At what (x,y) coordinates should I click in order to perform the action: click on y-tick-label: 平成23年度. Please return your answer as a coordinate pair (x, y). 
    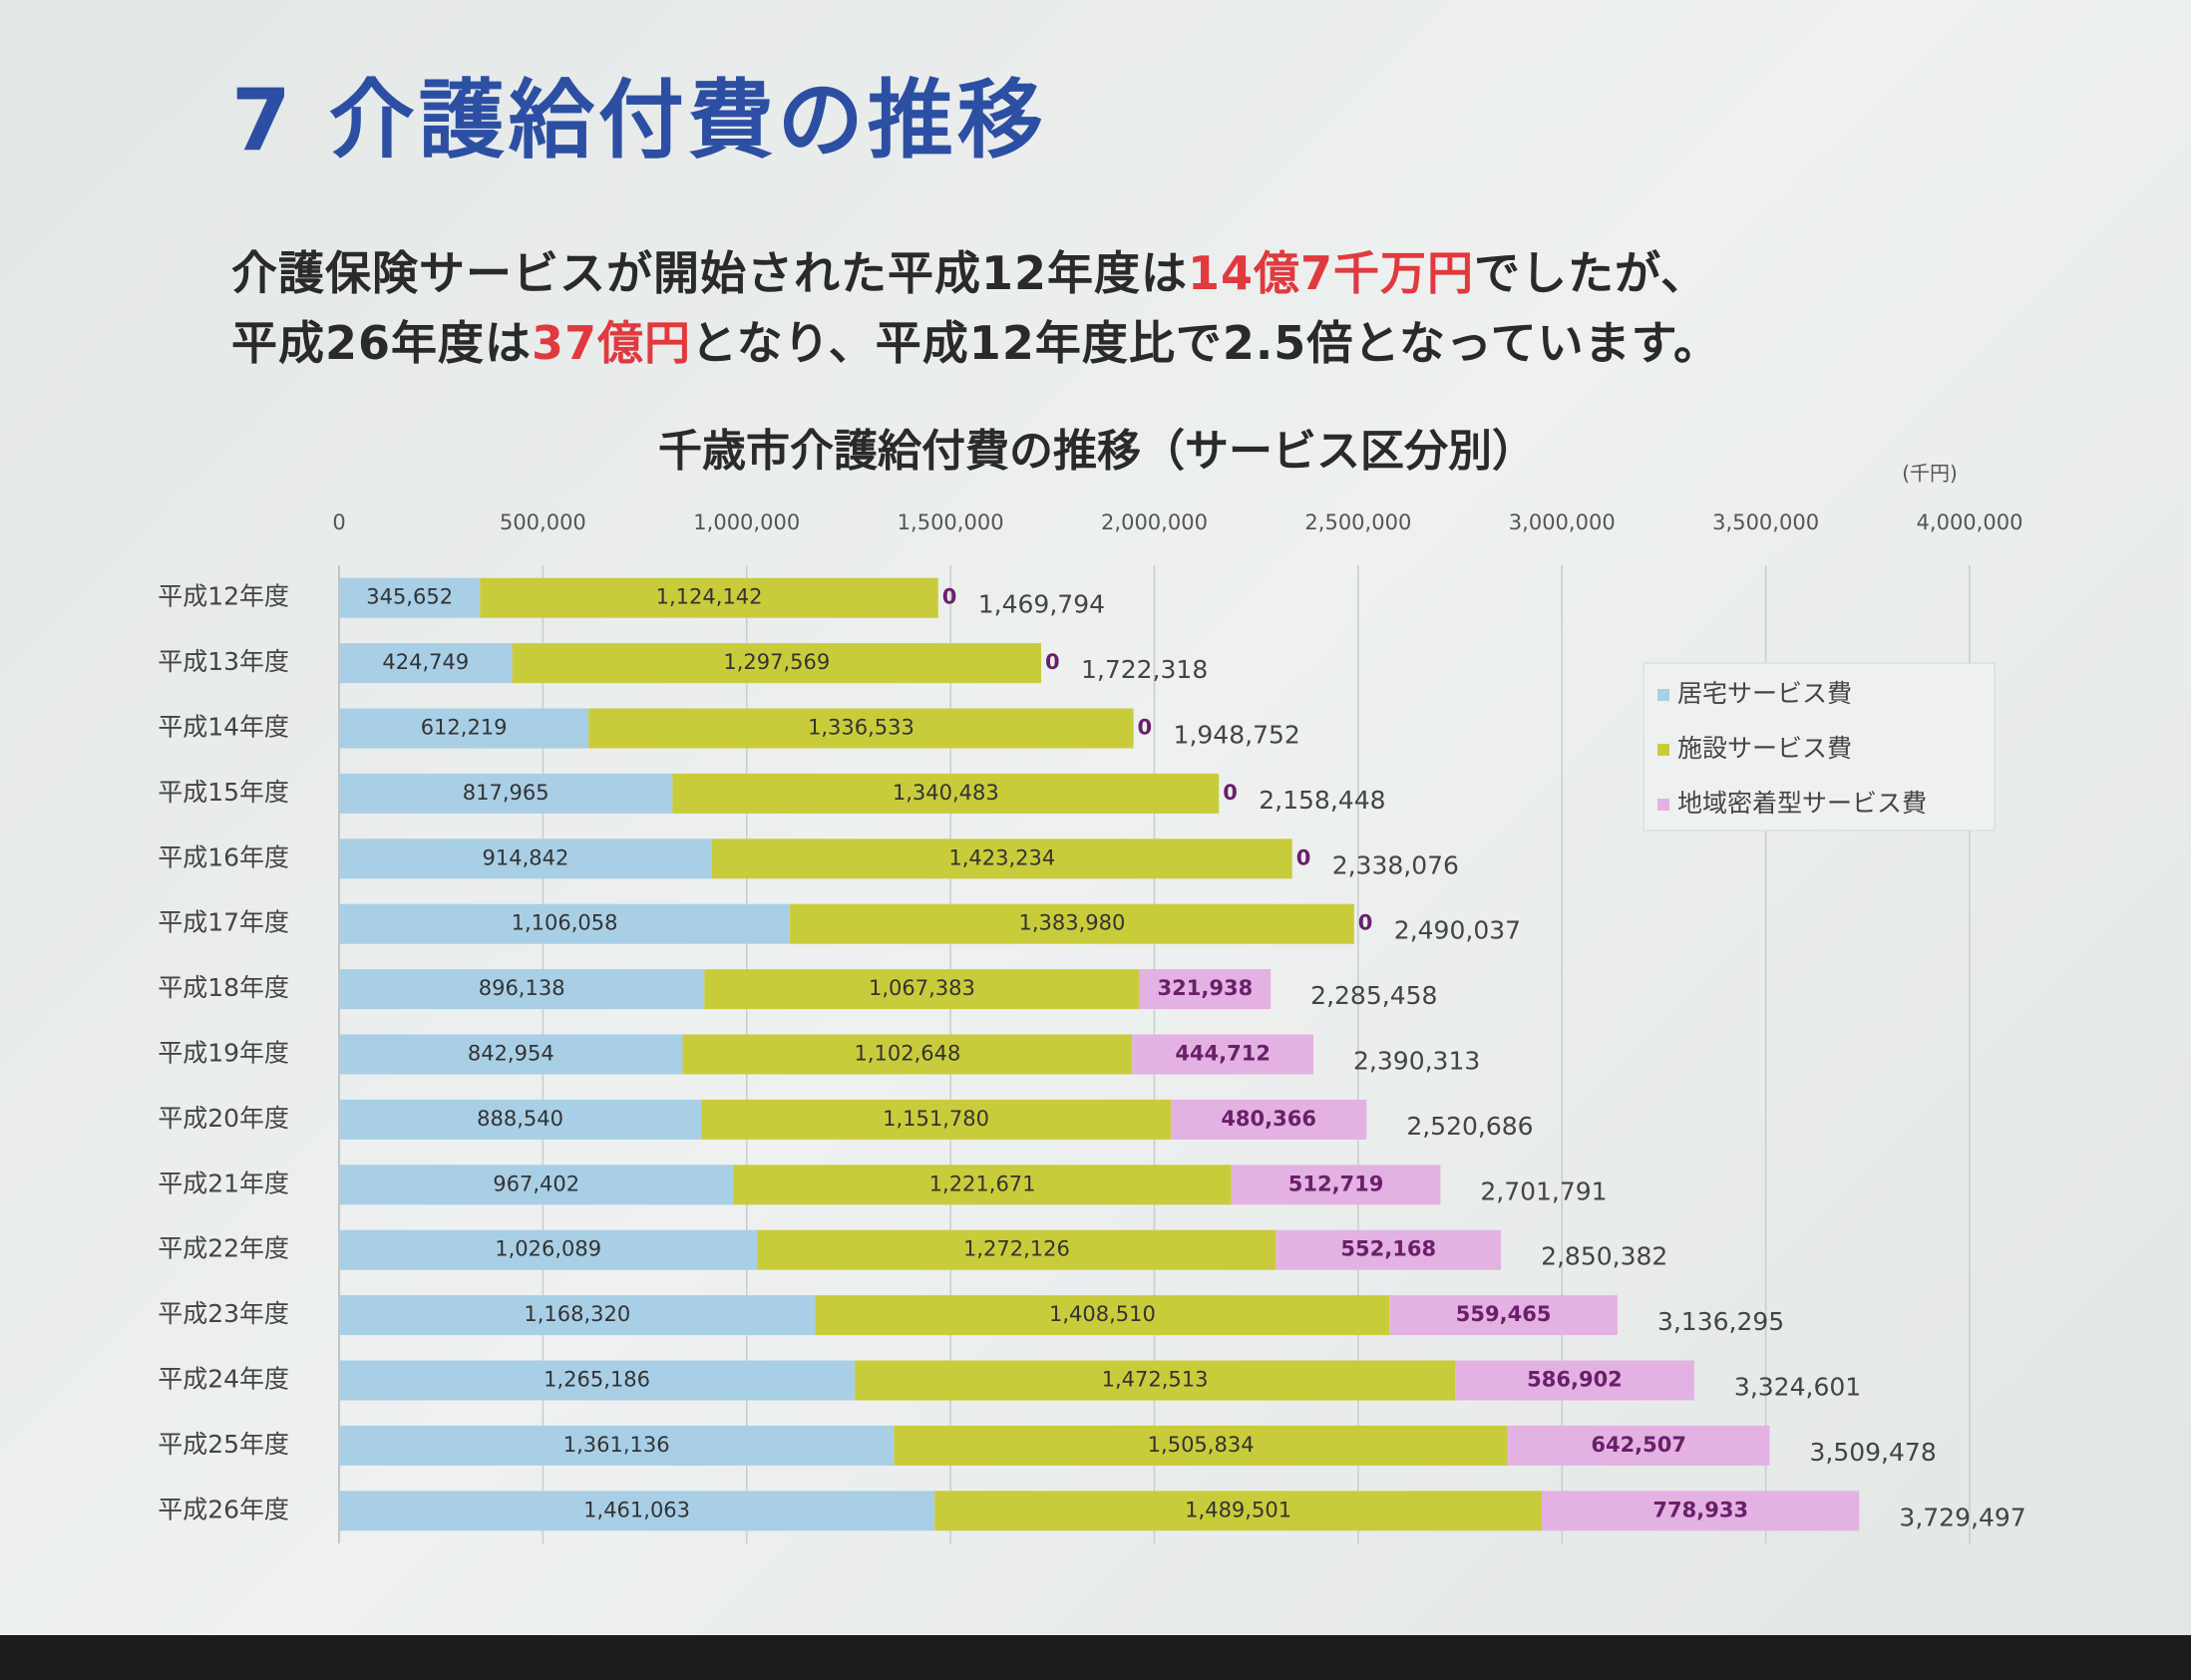
    Looking at the image, I should click on (223, 1313).